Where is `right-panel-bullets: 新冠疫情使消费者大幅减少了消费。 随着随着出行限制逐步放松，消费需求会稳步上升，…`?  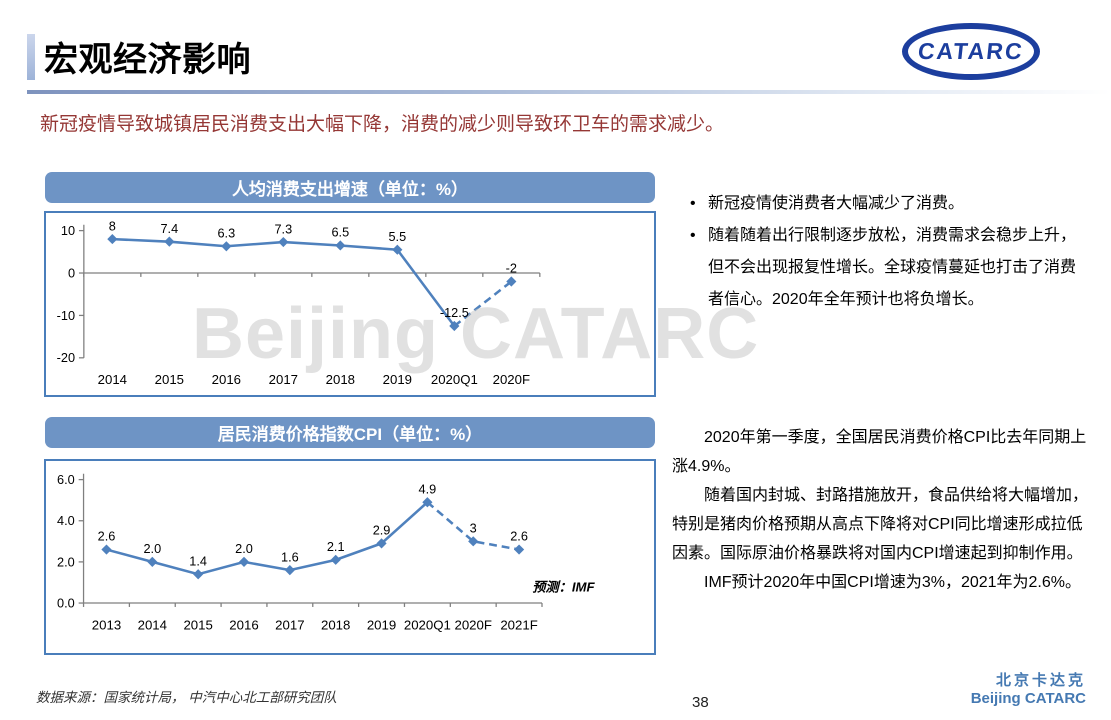
right-panel-bullets: 新冠疫情使消费者大幅减少了消费。 随着随着出行限制逐步放松，消费需求会稳步上升，… is located at coordinates (888, 252).